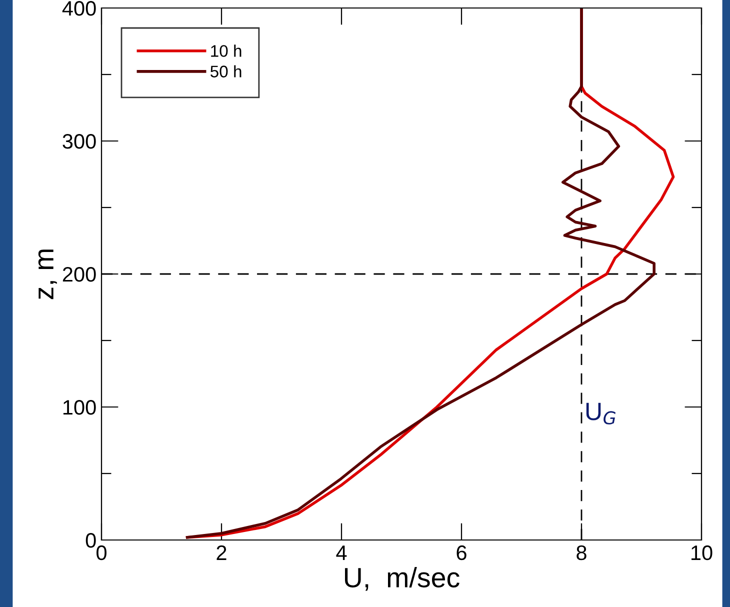 The height and width of the screenshot is (607, 730). What do you see at coordinates (226, 50) in the screenshot?
I see `legend-label: 10 h` at bounding box center [226, 50].